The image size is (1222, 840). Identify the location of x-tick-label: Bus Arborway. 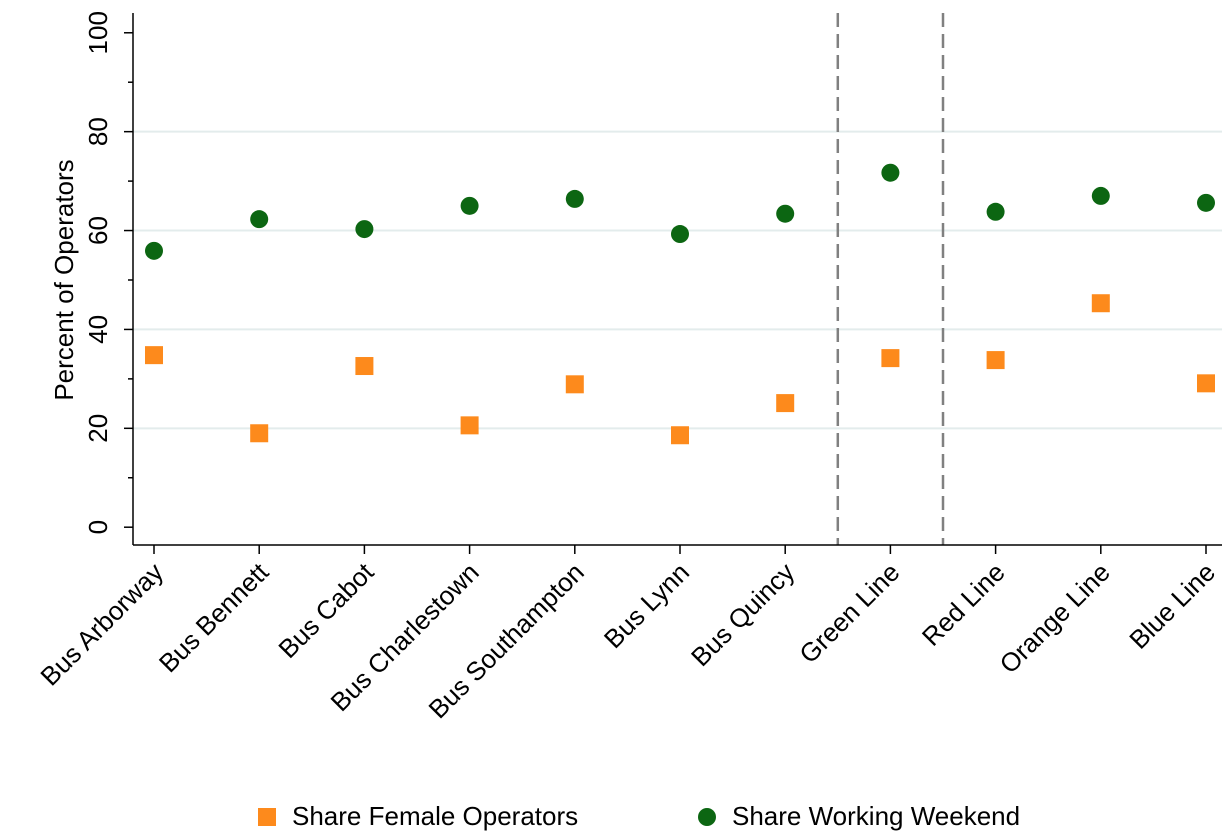
(101, 624).